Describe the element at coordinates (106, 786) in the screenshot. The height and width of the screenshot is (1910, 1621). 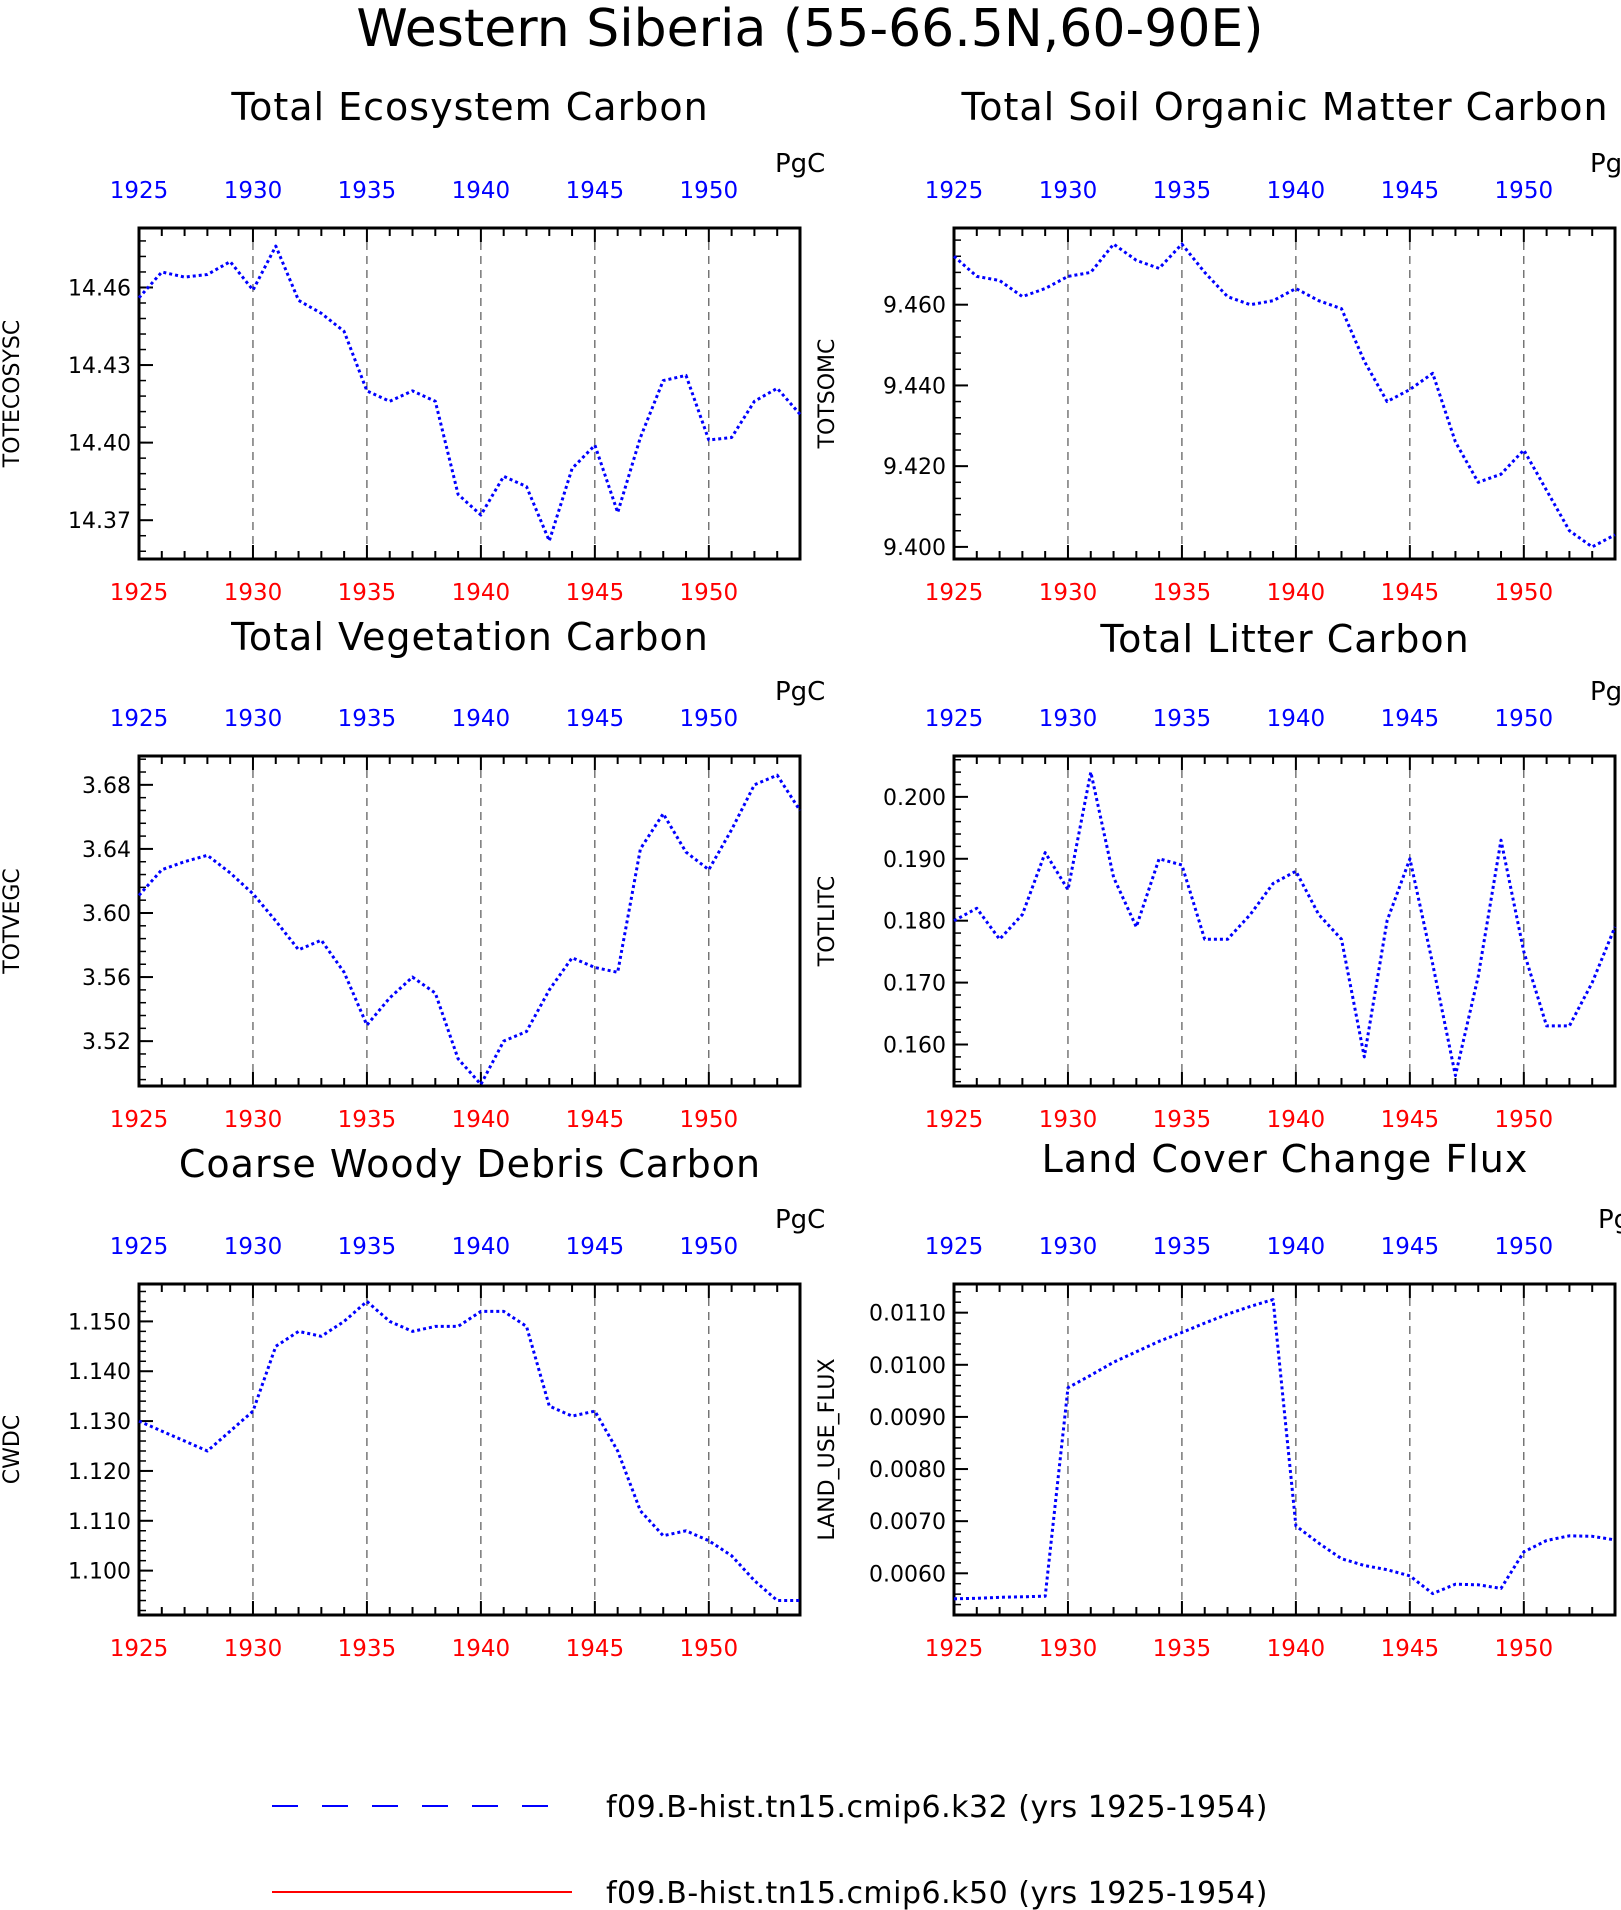
I see `y-tick-label: 3.68` at that location.